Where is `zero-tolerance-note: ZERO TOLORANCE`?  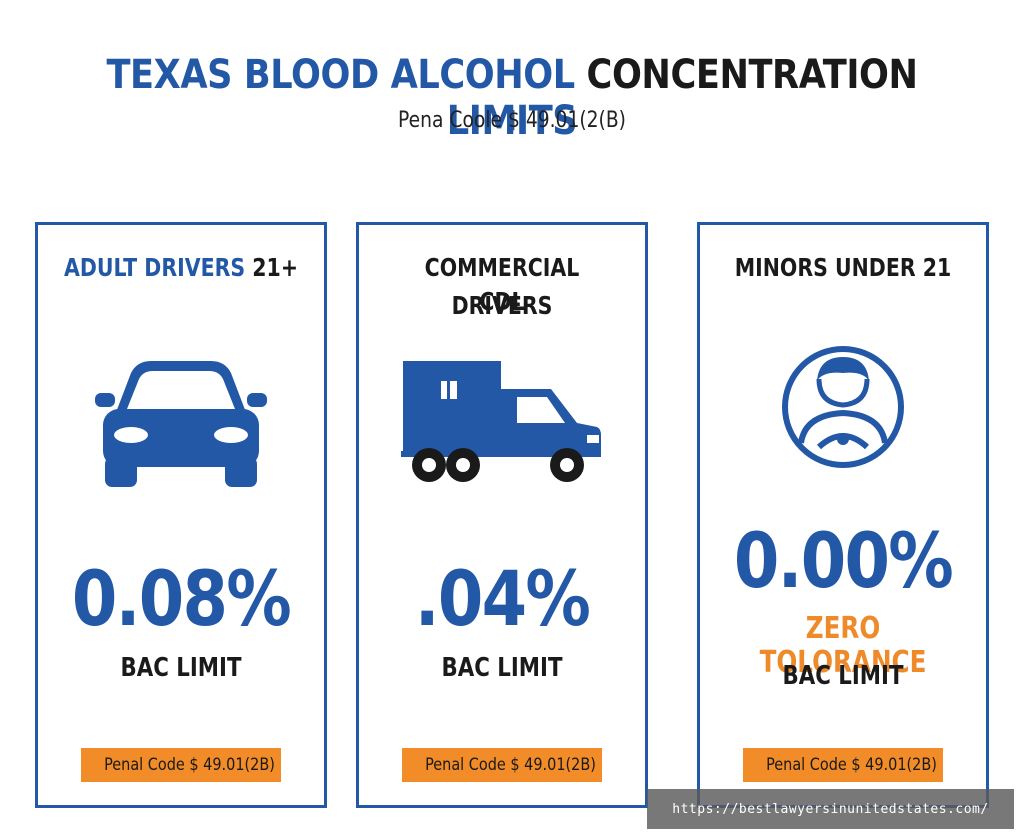
zero-tolerance-note: ZERO TOLORANCE is located at coordinates (843, 645).